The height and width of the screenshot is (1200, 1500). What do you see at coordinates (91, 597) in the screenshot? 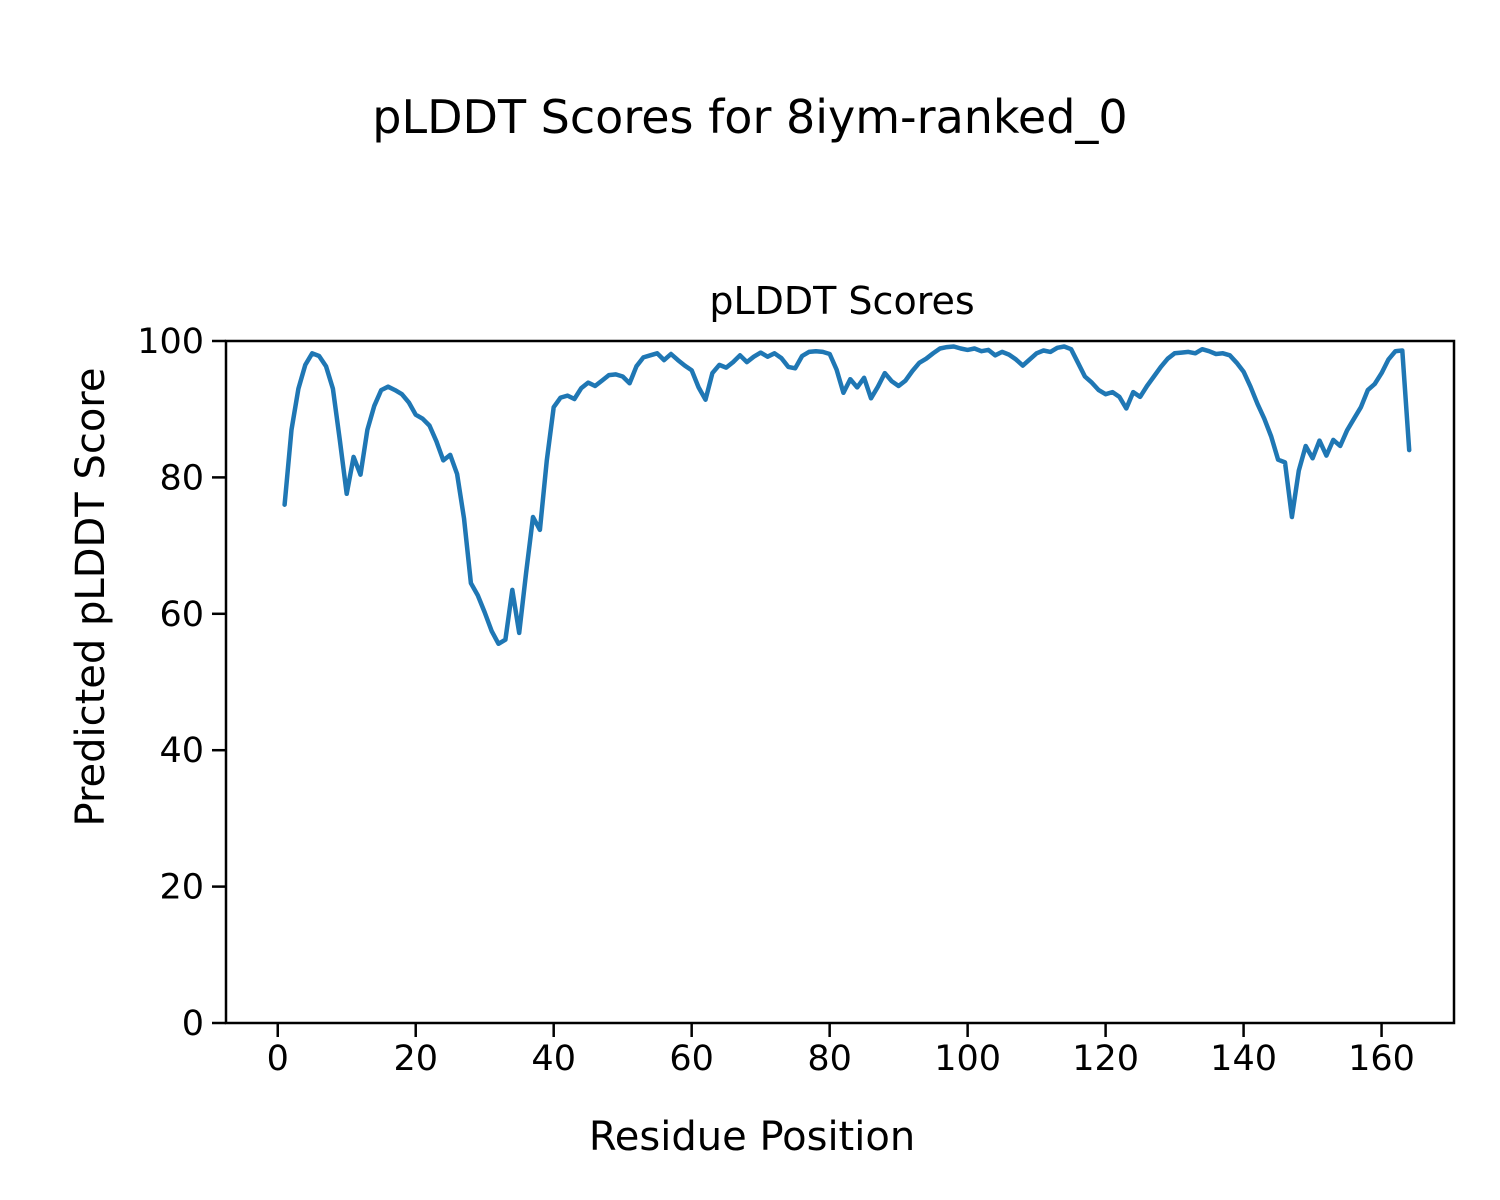
I see `y-axis-label: Predicted pLDDT Score` at bounding box center [91, 597].